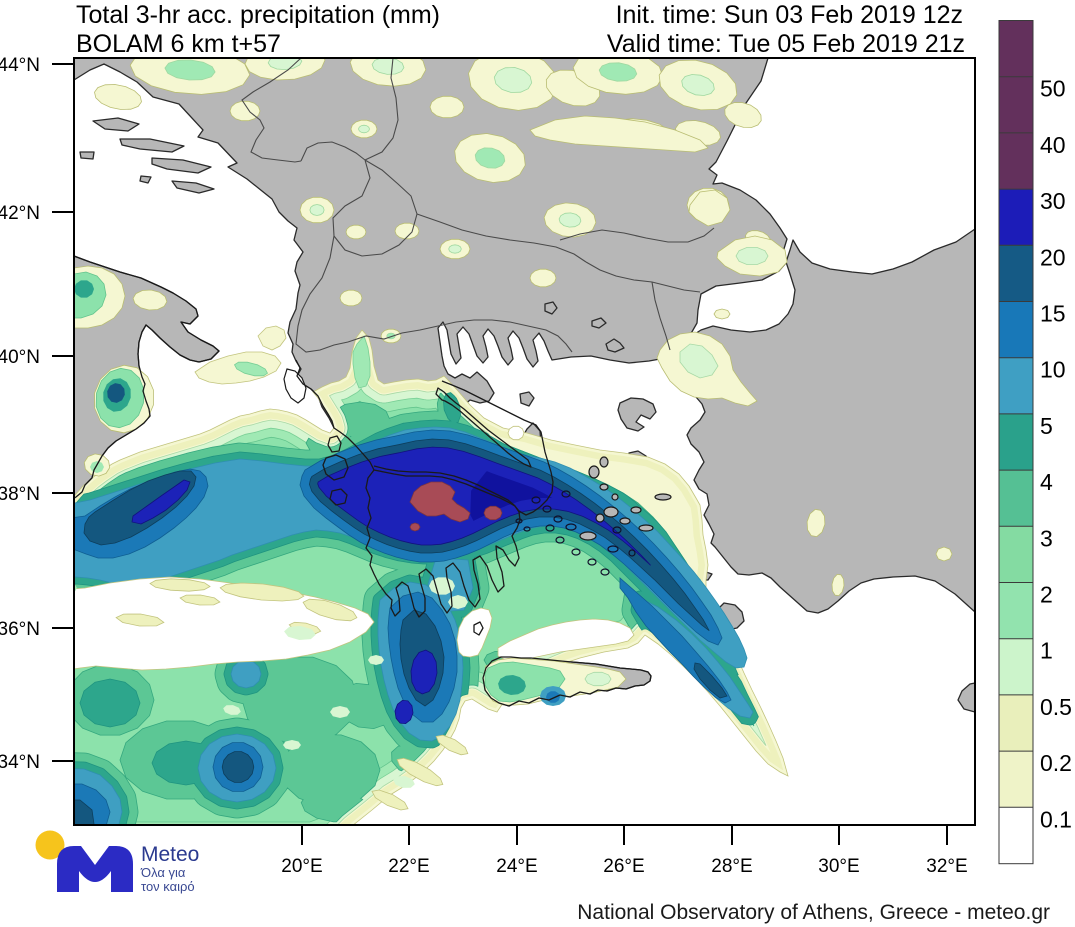 The width and height of the screenshot is (1075, 927). What do you see at coordinates (1056, 819) in the screenshot?
I see `svg-text: 0.1` at bounding box center [1056, 819].